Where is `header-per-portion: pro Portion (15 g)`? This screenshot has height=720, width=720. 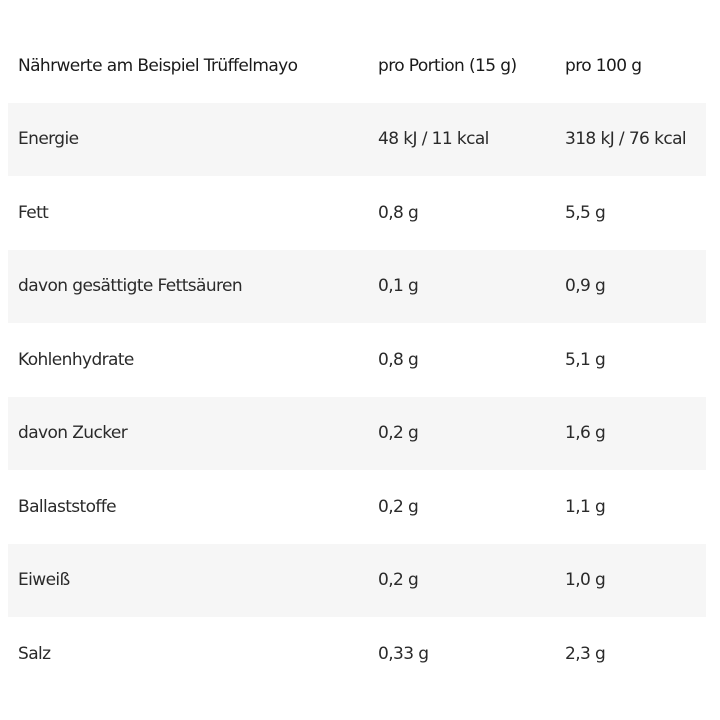 header-per-portion: pro Portion (15 g) is located at coordinates (447, 65).